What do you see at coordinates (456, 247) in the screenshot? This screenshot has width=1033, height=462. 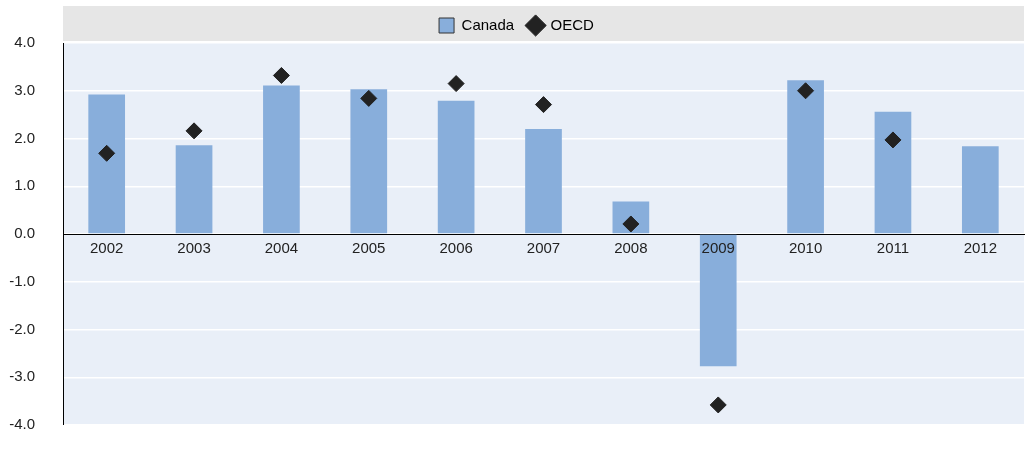 I see `x-tick-label: 2006` at bounding box center [456, 247].